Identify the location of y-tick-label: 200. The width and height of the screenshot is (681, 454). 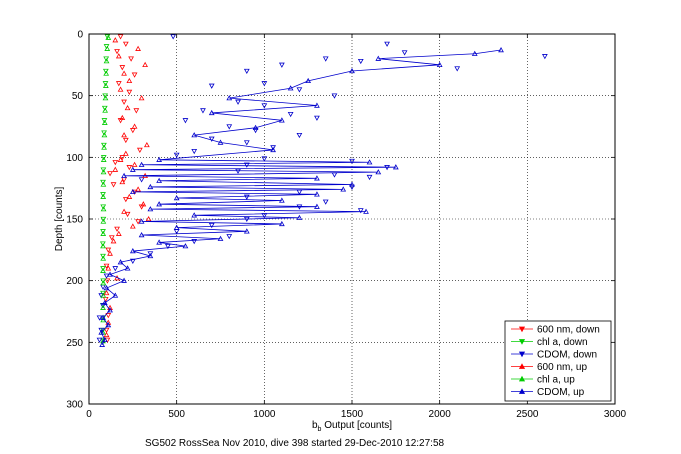
(74, 281).